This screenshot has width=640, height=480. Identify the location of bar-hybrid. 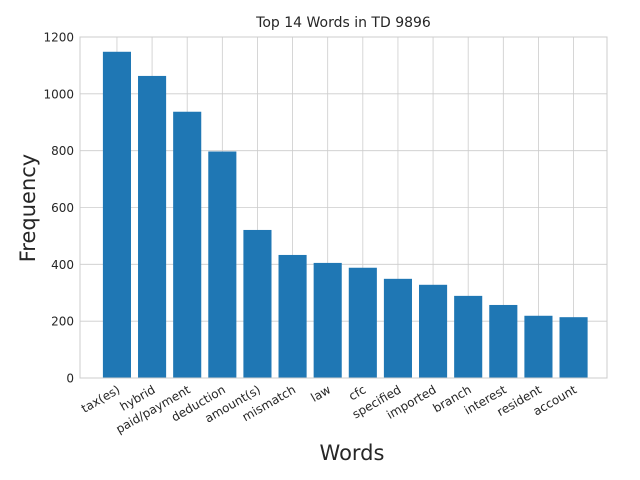
(152, 226).